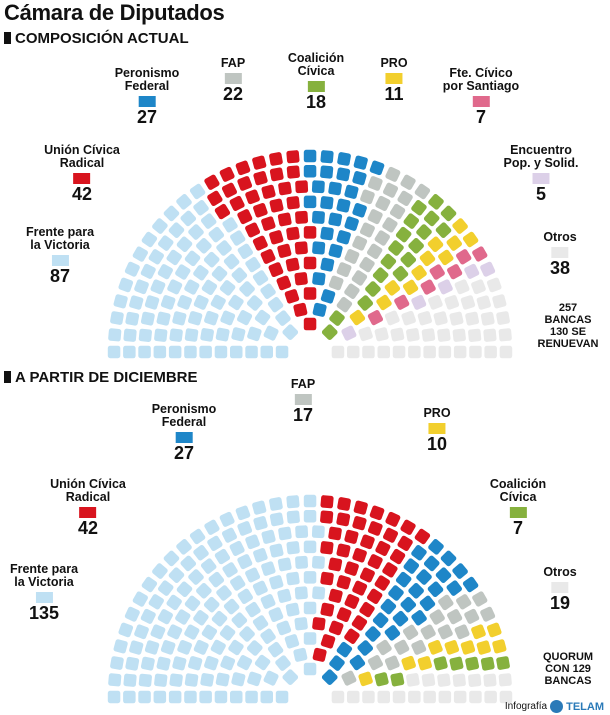  I want to click on legend-coalicion-civica: Coalición Cívica 18, so click(316, 82).